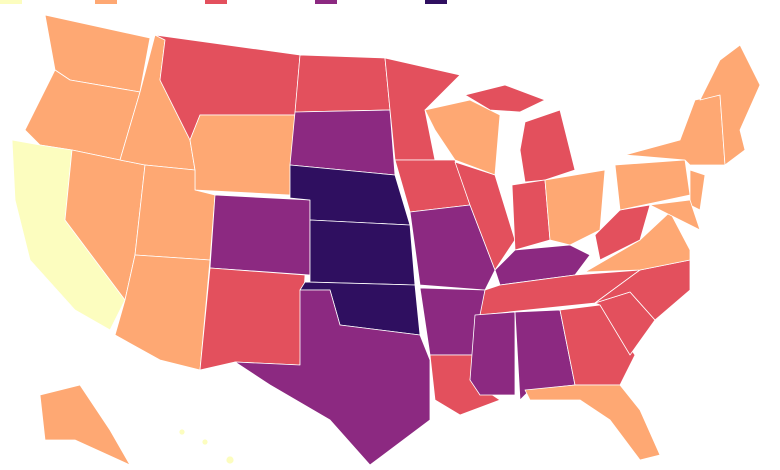  I want to click on legend, so click(223, 2).